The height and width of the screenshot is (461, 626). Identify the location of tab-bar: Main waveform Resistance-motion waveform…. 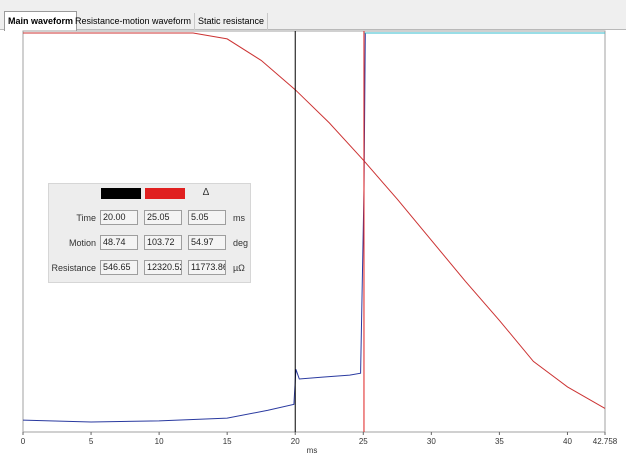
(313, 15).